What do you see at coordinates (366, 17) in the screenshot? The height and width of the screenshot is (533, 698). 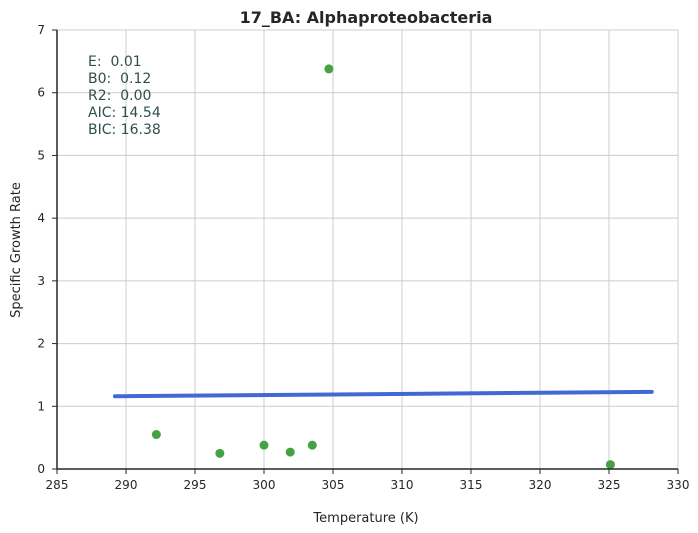 I see `chart-title: 17_BA: Alphaproteobacteria` at bounding box center [366, 17].